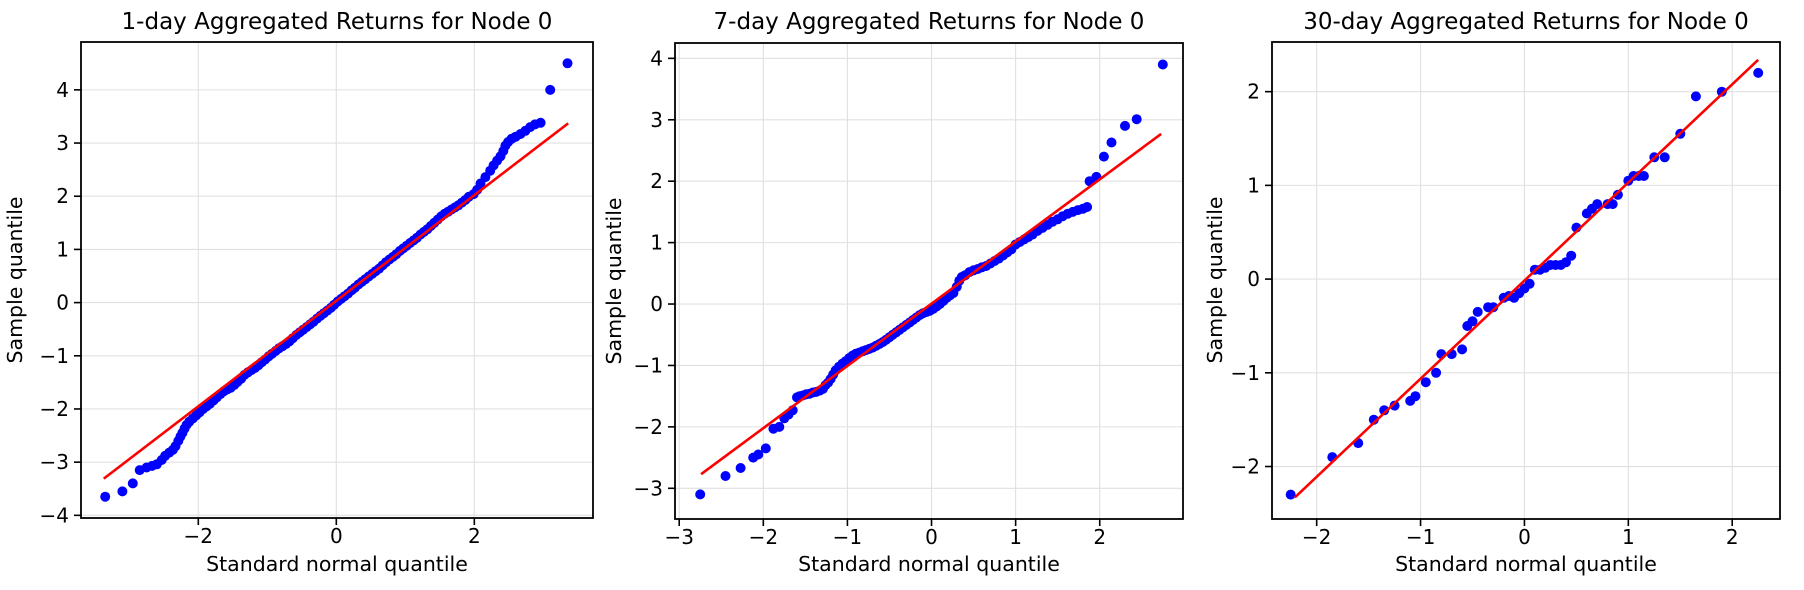 The image size is (1804, 590). What do you see at coordinates (1526, 564) in the screenshot?
I see `x-axis-label-30day: Standard normal quantile` at bounding box center [1526, 564].